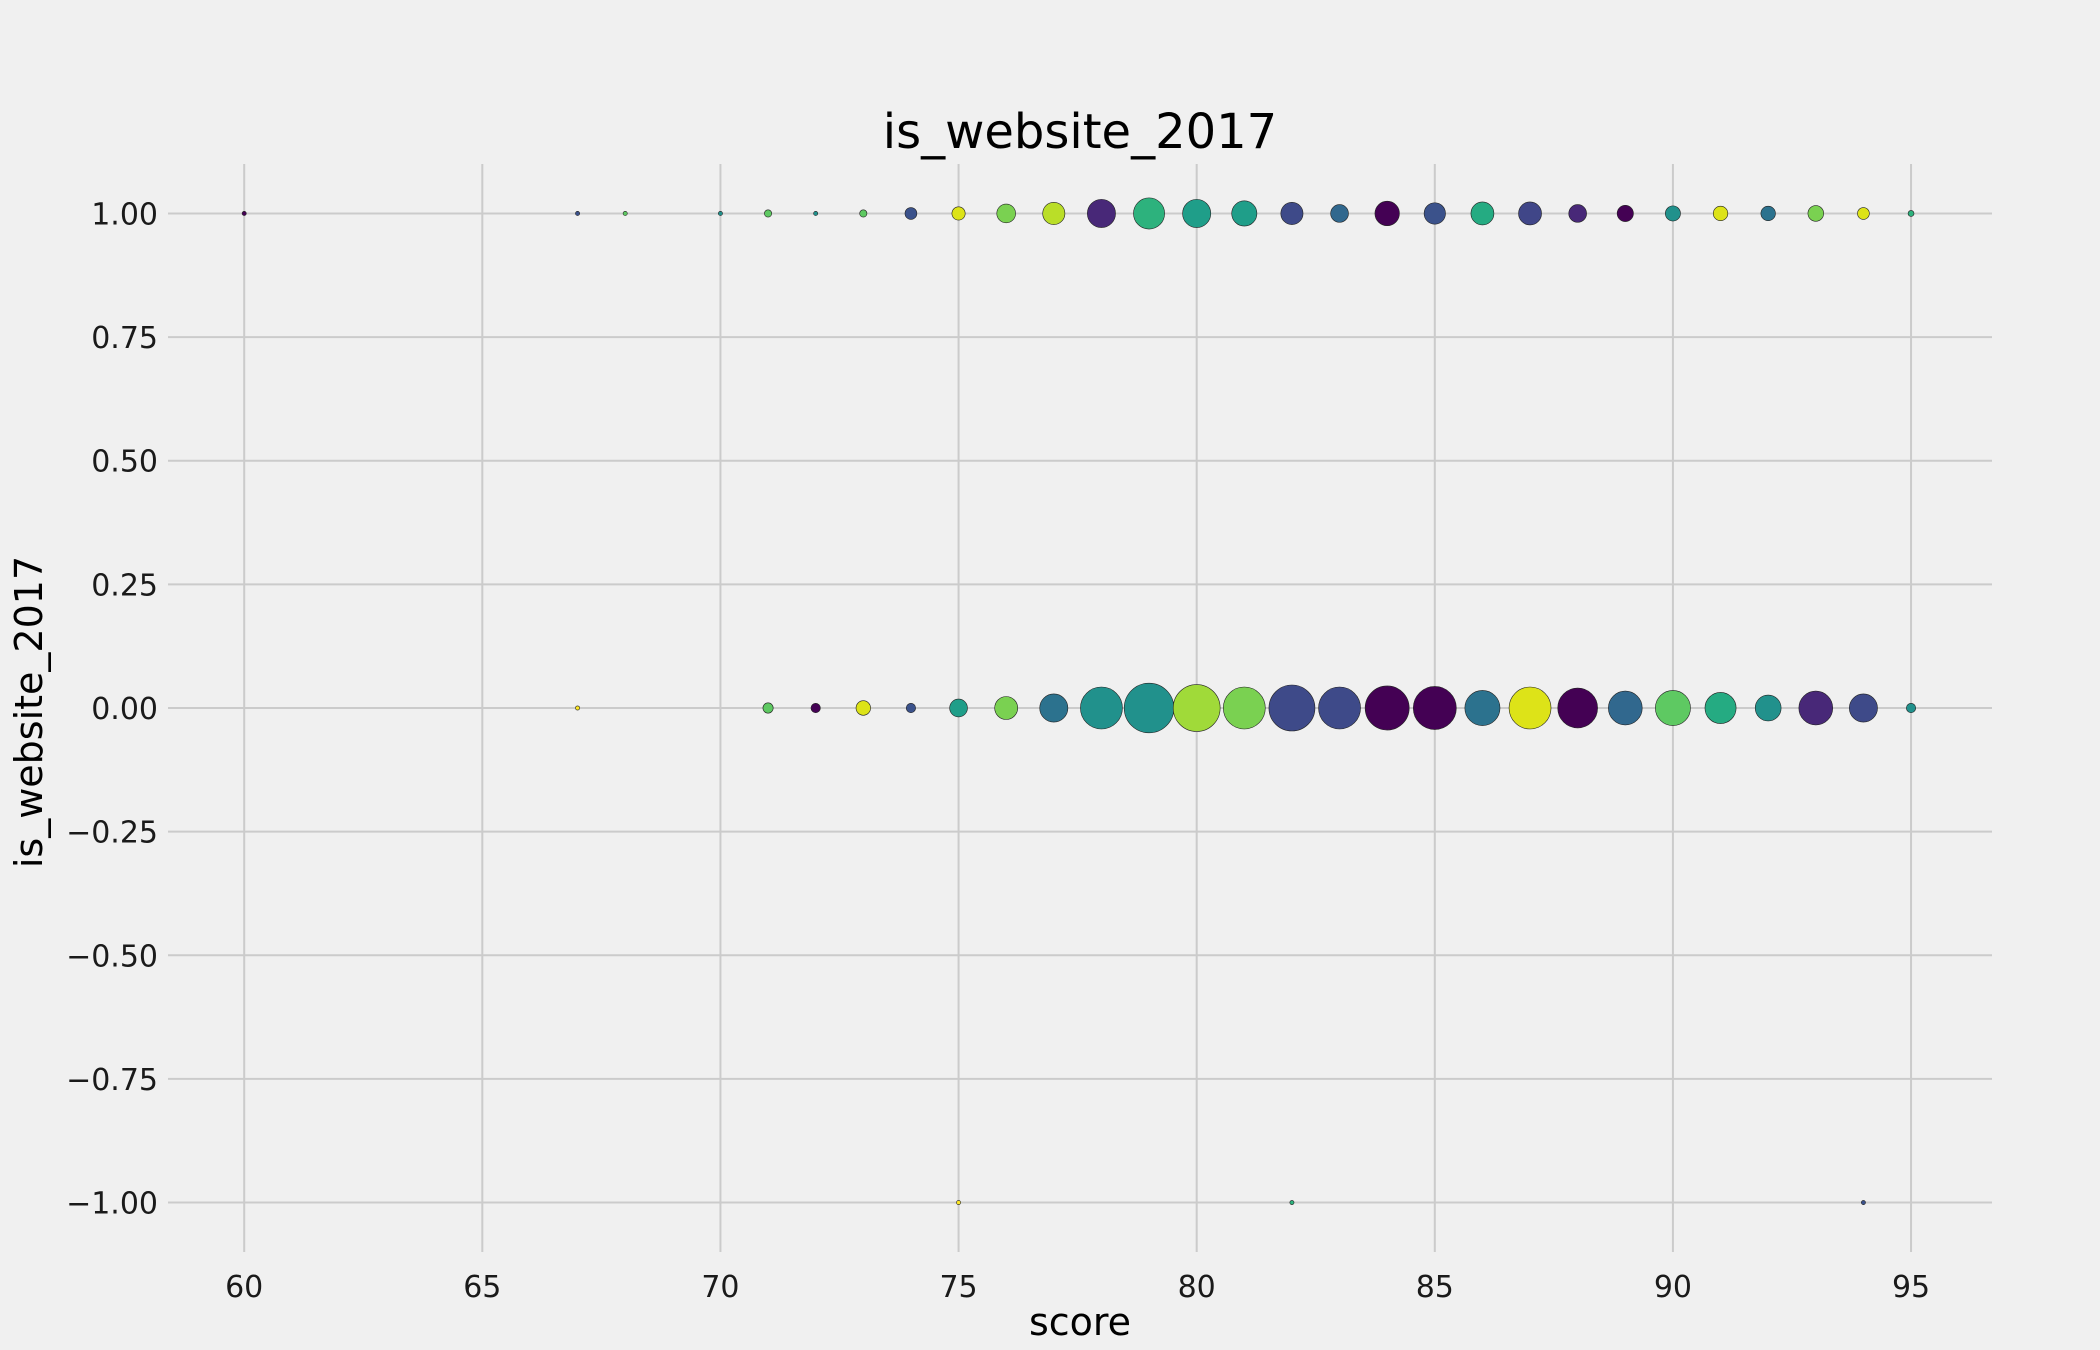  Describe the element at coordinates (482, 1287) in the screenshot. I see `x-tick-label: 65` at that location.